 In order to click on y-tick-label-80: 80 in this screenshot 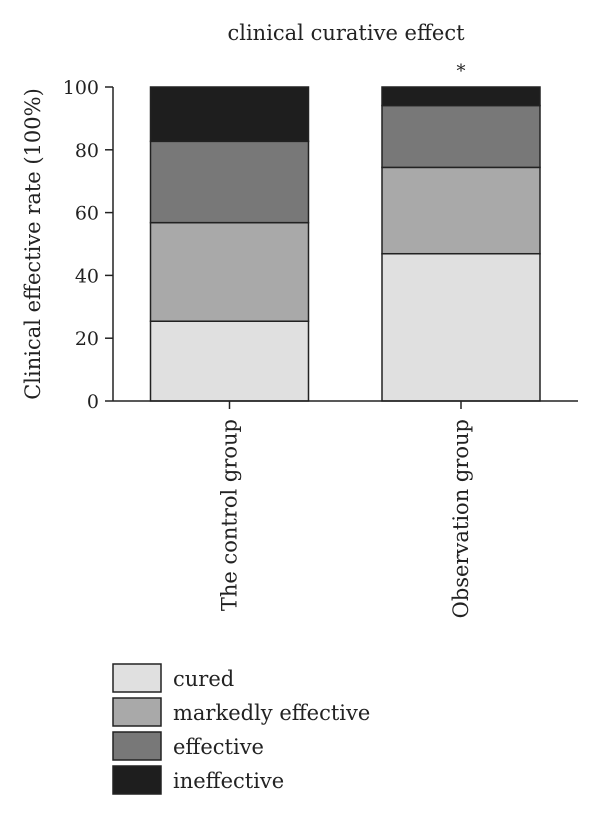, I will do `click(87, 151)`.